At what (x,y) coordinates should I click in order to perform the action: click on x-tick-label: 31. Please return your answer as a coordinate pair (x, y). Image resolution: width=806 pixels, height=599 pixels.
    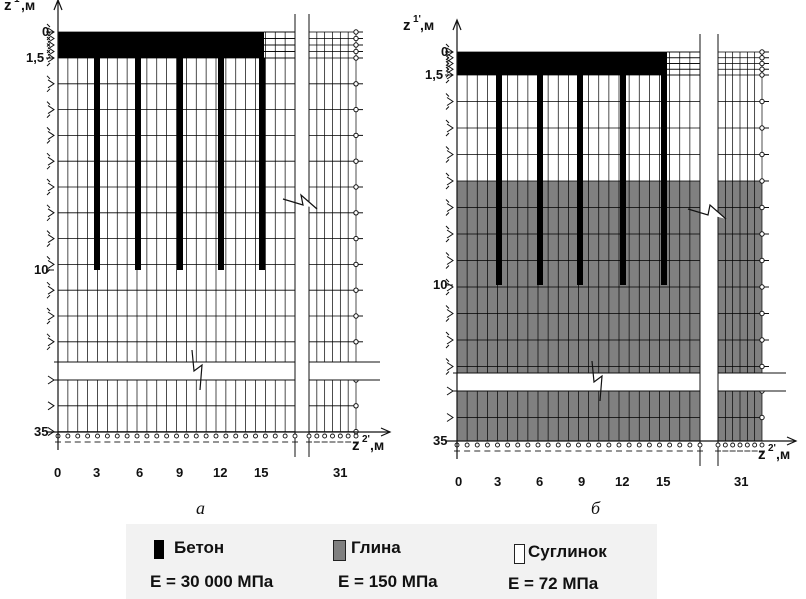
    Looking at the image, I should click on (340, 472).